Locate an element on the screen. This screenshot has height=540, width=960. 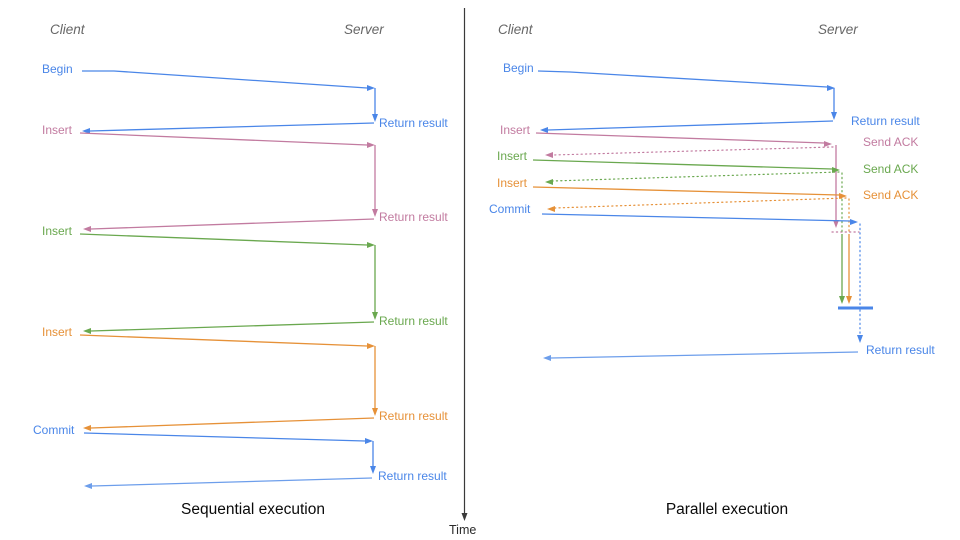
seq-insert1-return-label: Return result is located at coordinates (413, 217).